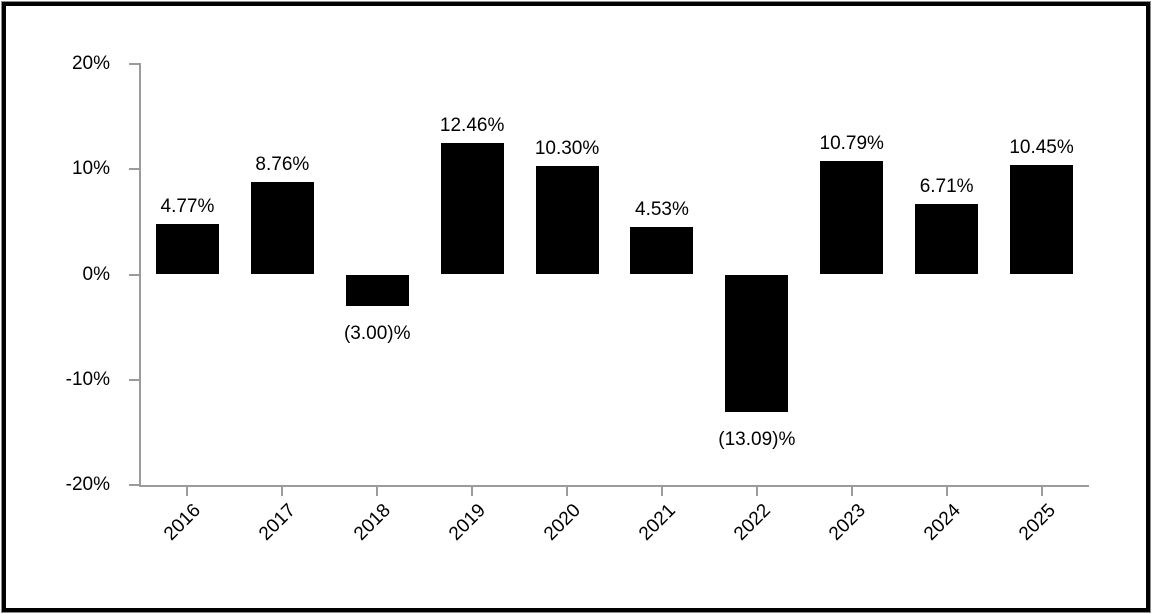  What do you see at coordinates (942, 522) in the screenshot?
I see `x-tick-label: 2024` at bounding box center [942, 522].